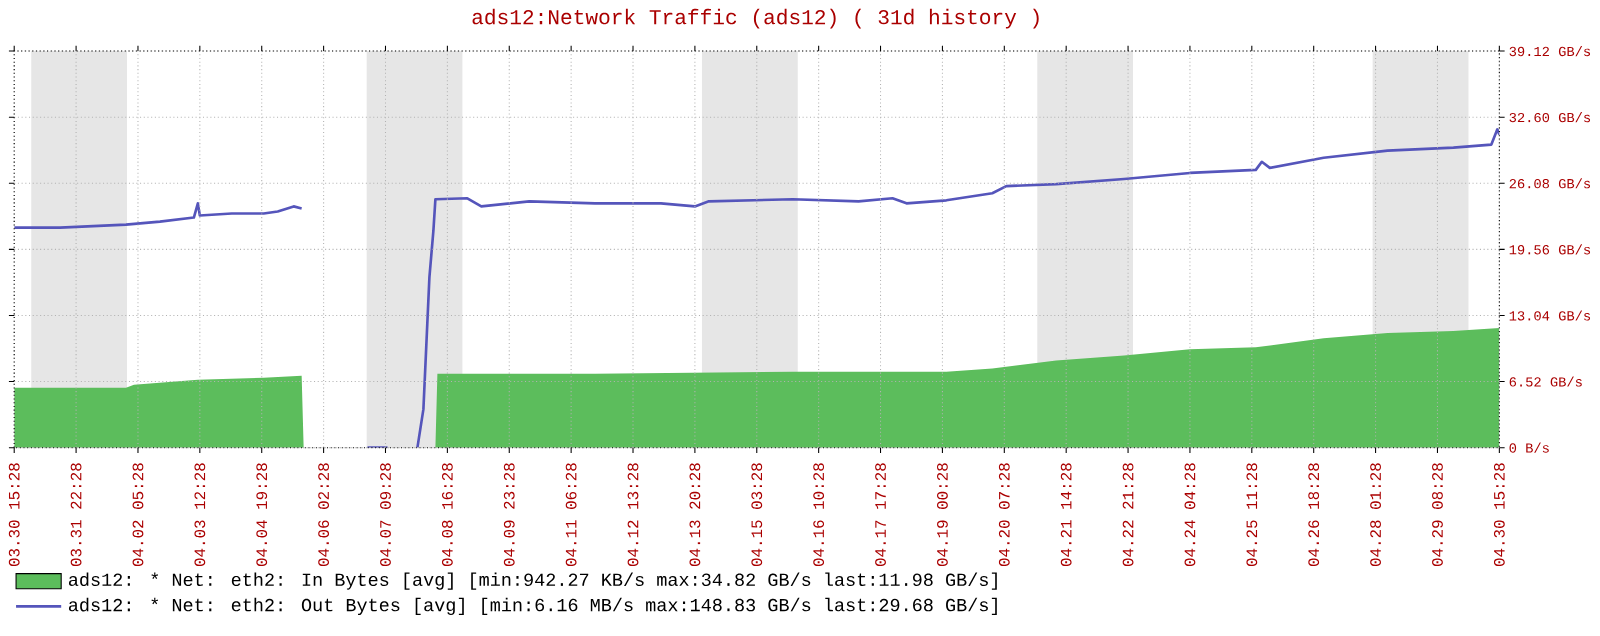  Describe the element at coordinates (532, 581) in the screenshot. I see `legend-label: ads12: * Net: eth2: In Bytes [avg] [min:942.27 KB/s max:34.82 GB/s last:11.98 GB/s]` at that location.